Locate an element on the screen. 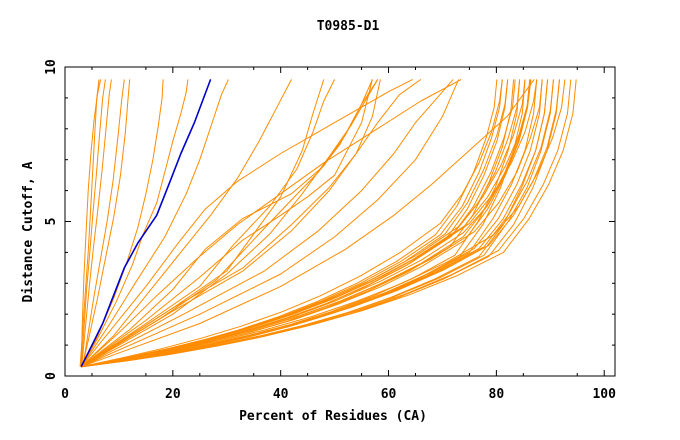 This screenshot has width=680, height=440. x-tick-label: 40 is located at coordinates (281, 394).